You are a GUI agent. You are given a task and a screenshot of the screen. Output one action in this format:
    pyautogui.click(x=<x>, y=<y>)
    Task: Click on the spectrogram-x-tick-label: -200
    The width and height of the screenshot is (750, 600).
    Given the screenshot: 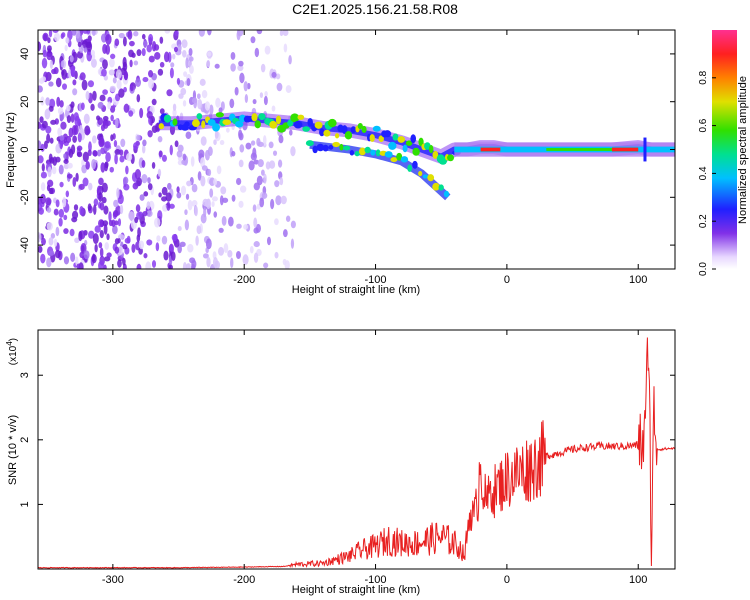 What is the action you would take?
    pyautogui.click(x=244, y=280)
    